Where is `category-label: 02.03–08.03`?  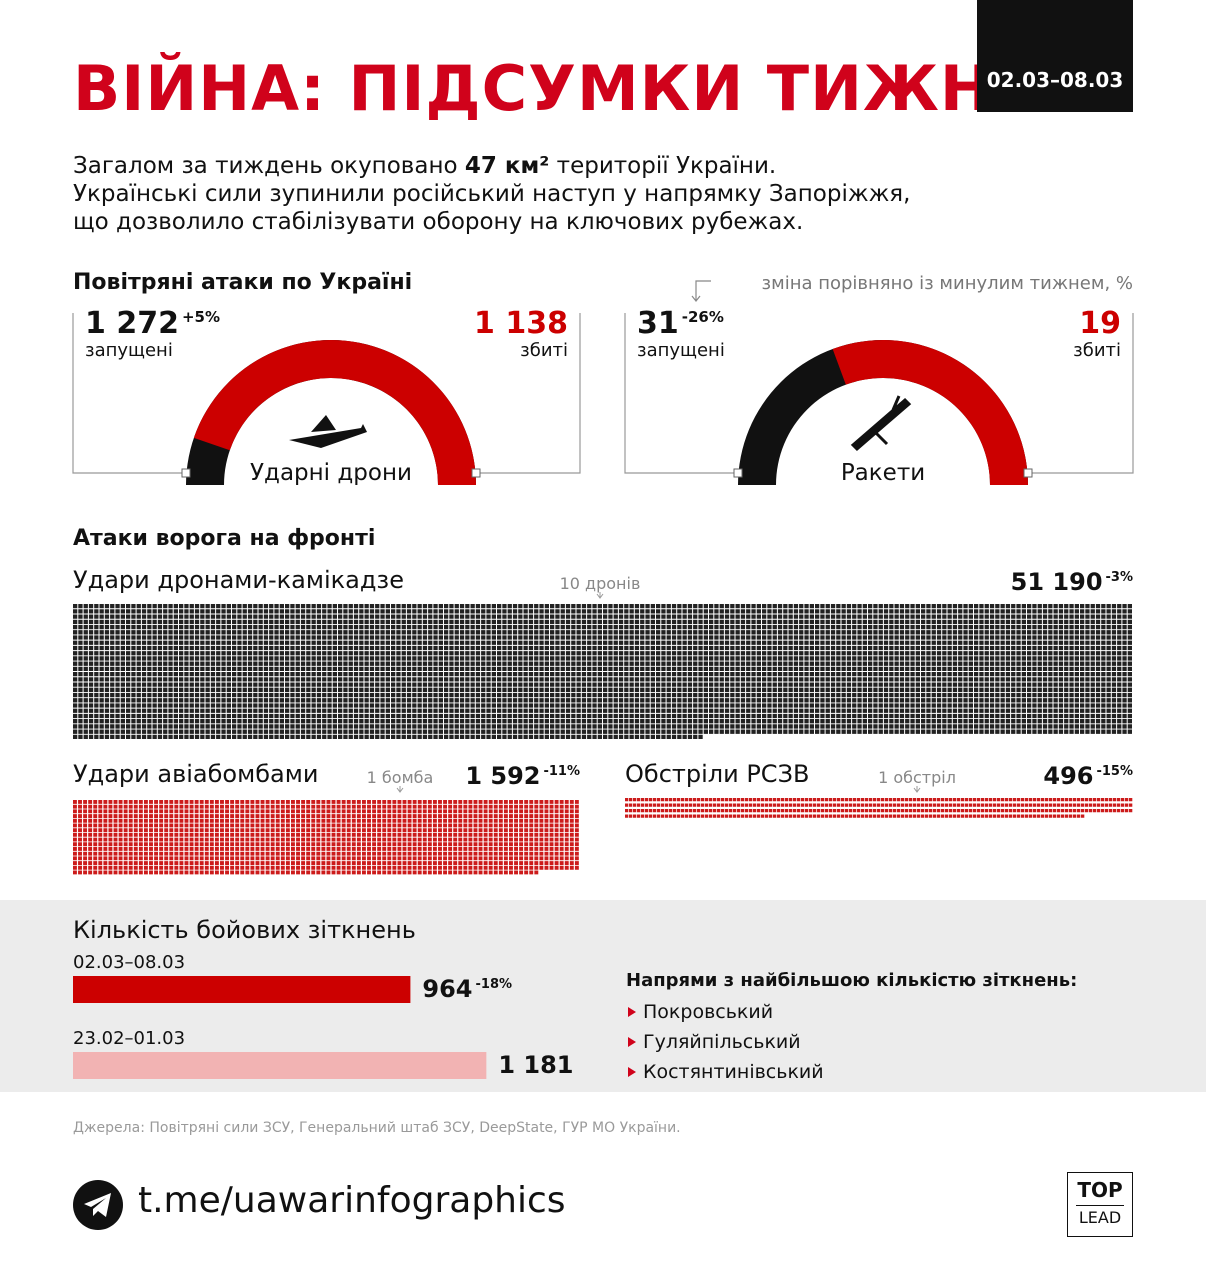 category-label: 02.03–08.03 is located at coordinates (129, 962).